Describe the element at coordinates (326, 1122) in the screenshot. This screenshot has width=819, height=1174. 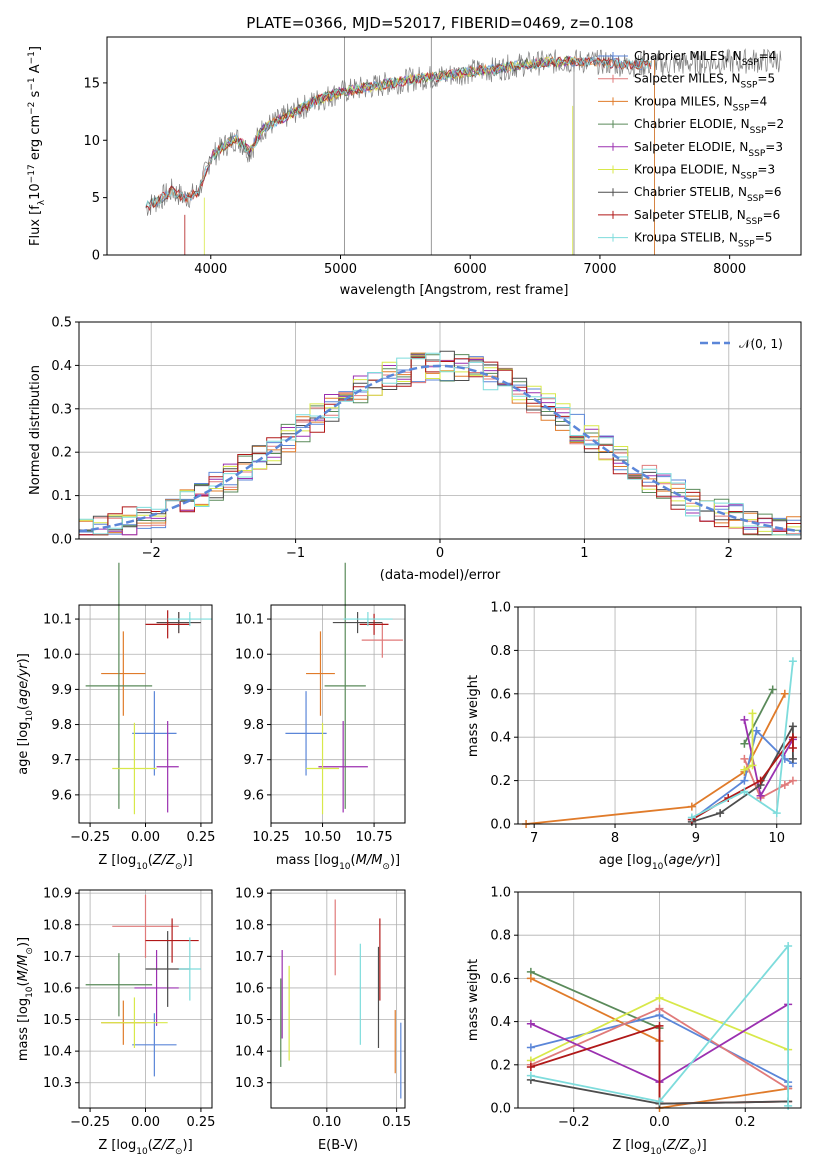
I see `x-tick-label: 0.10` at that location.